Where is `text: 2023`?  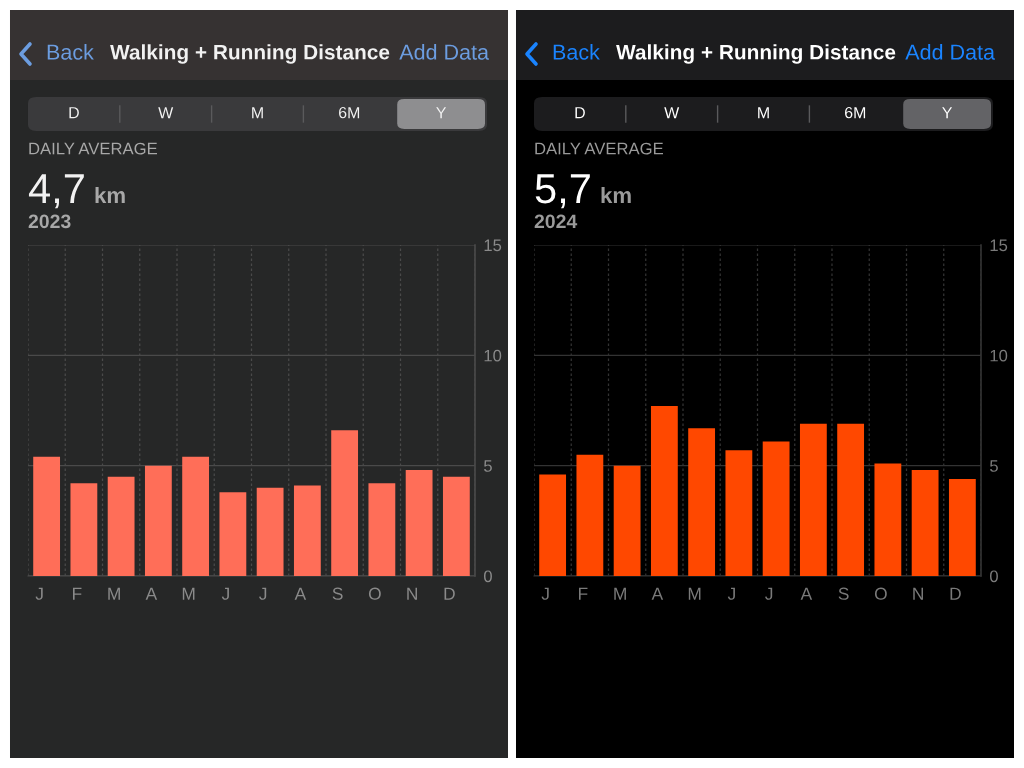 text: 2023 is located at coordinates (49, 221).